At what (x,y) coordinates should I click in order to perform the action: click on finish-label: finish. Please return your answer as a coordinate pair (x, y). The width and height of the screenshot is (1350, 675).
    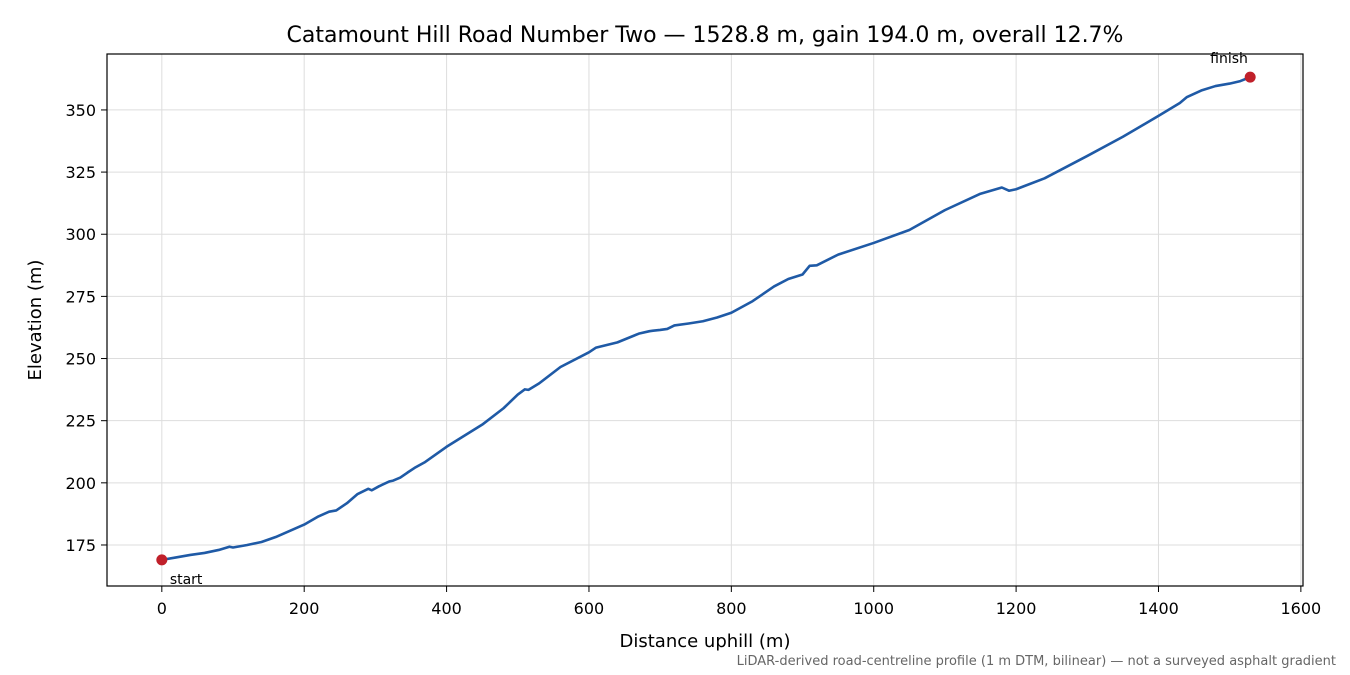
    Looking at the image, I should click on (1229, 59).